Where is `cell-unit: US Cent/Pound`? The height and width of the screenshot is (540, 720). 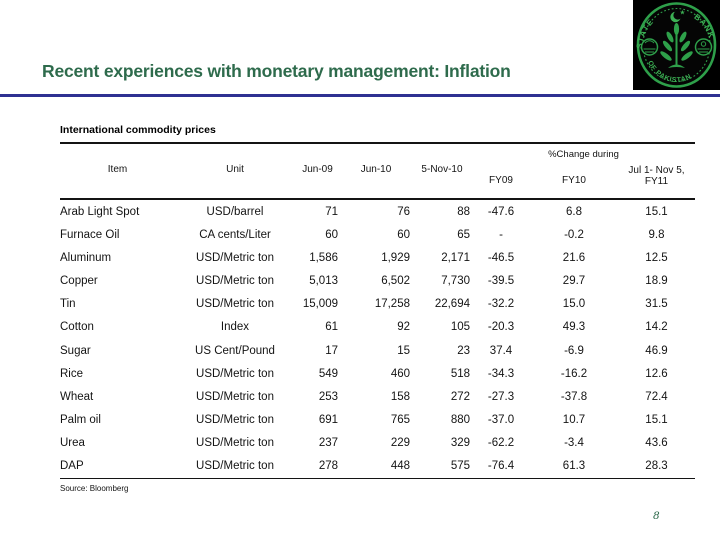
cell-unit: US Cent/Pound is located at coordinates (235, 350).